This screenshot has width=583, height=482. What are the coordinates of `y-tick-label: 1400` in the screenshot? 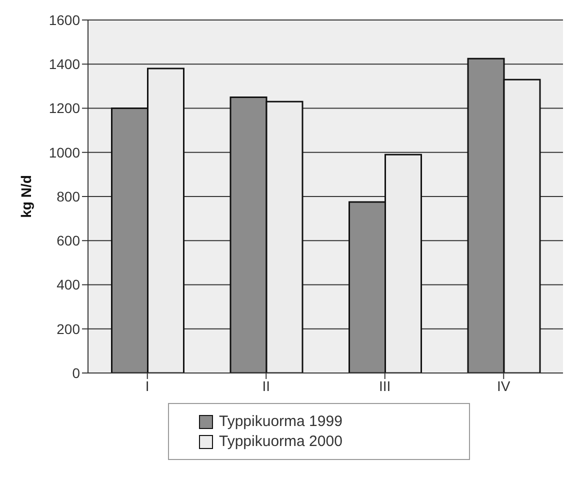 It's located at (64, 64).